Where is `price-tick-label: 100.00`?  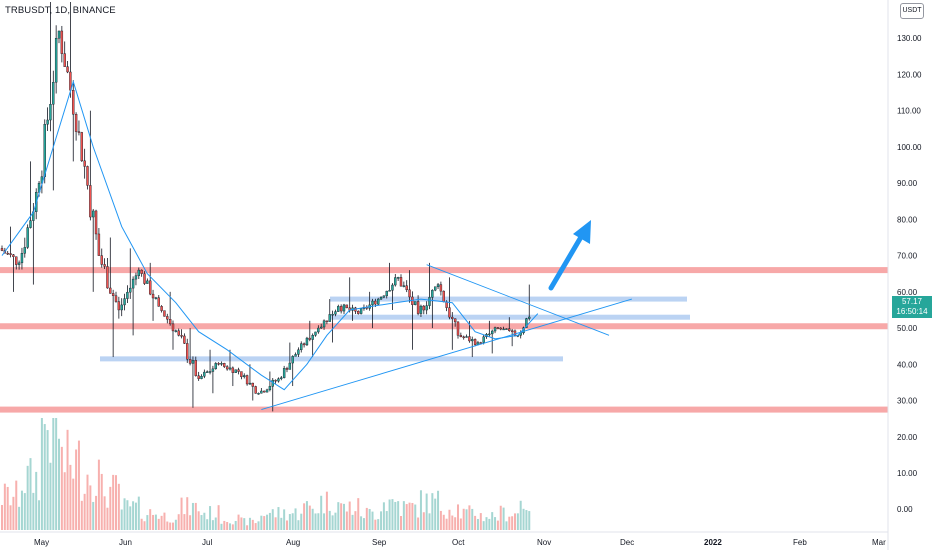
price-tick-label: 100.00 is located at coordinates (909, 147).